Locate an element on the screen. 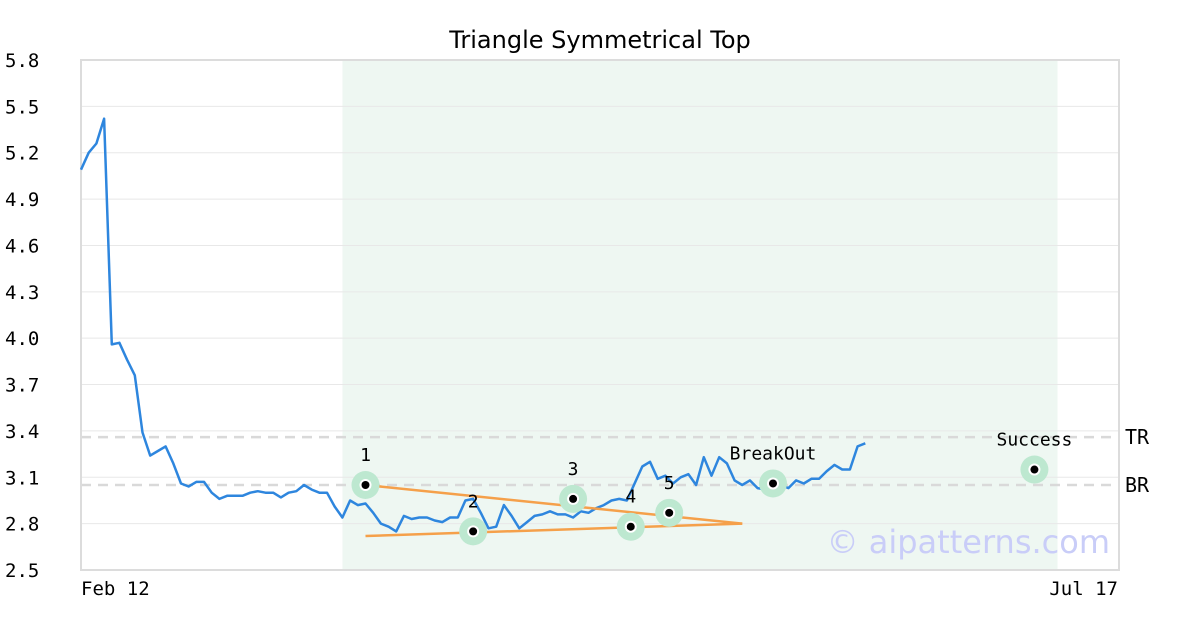 Image resolution: width=1200 pixels, height=630 pixels. y-tick-label: 4.3 is located at coordinates (22, 293).